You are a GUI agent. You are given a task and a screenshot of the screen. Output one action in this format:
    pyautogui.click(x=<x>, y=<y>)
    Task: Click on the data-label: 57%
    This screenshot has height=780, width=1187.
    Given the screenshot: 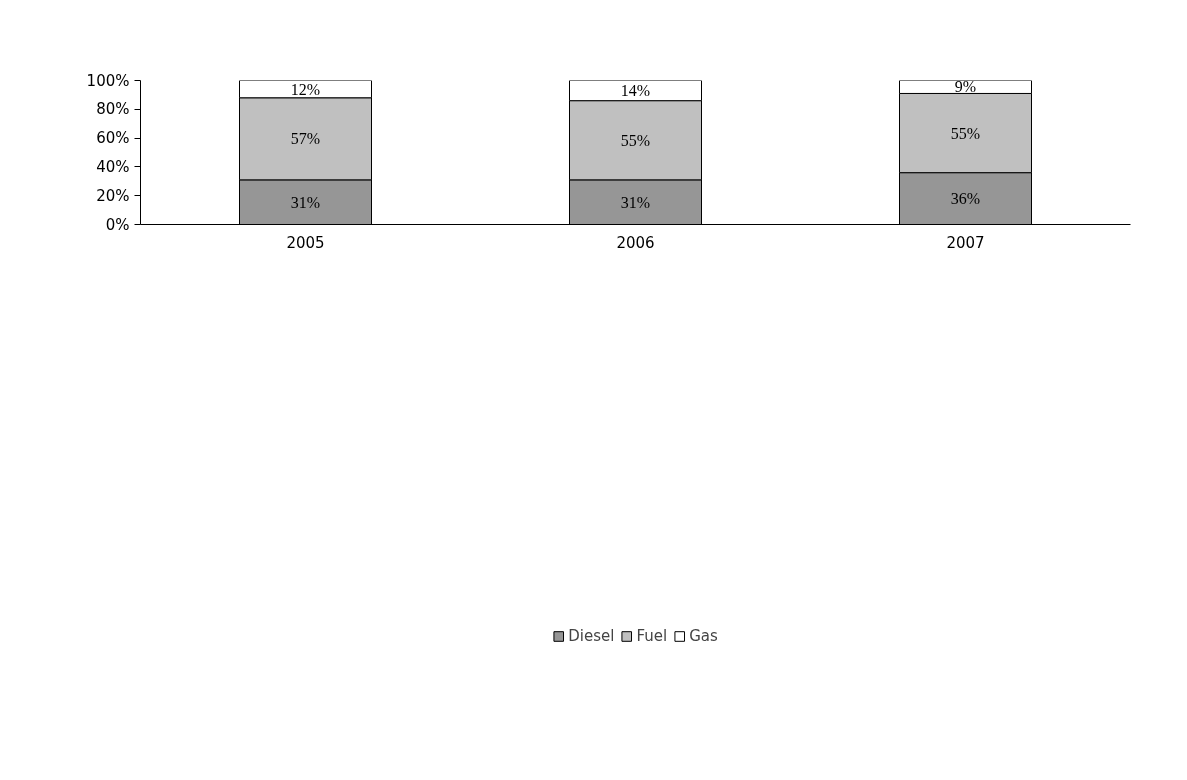 What is the action you would take?
    pyautogui.click(x=305, y=139)
    